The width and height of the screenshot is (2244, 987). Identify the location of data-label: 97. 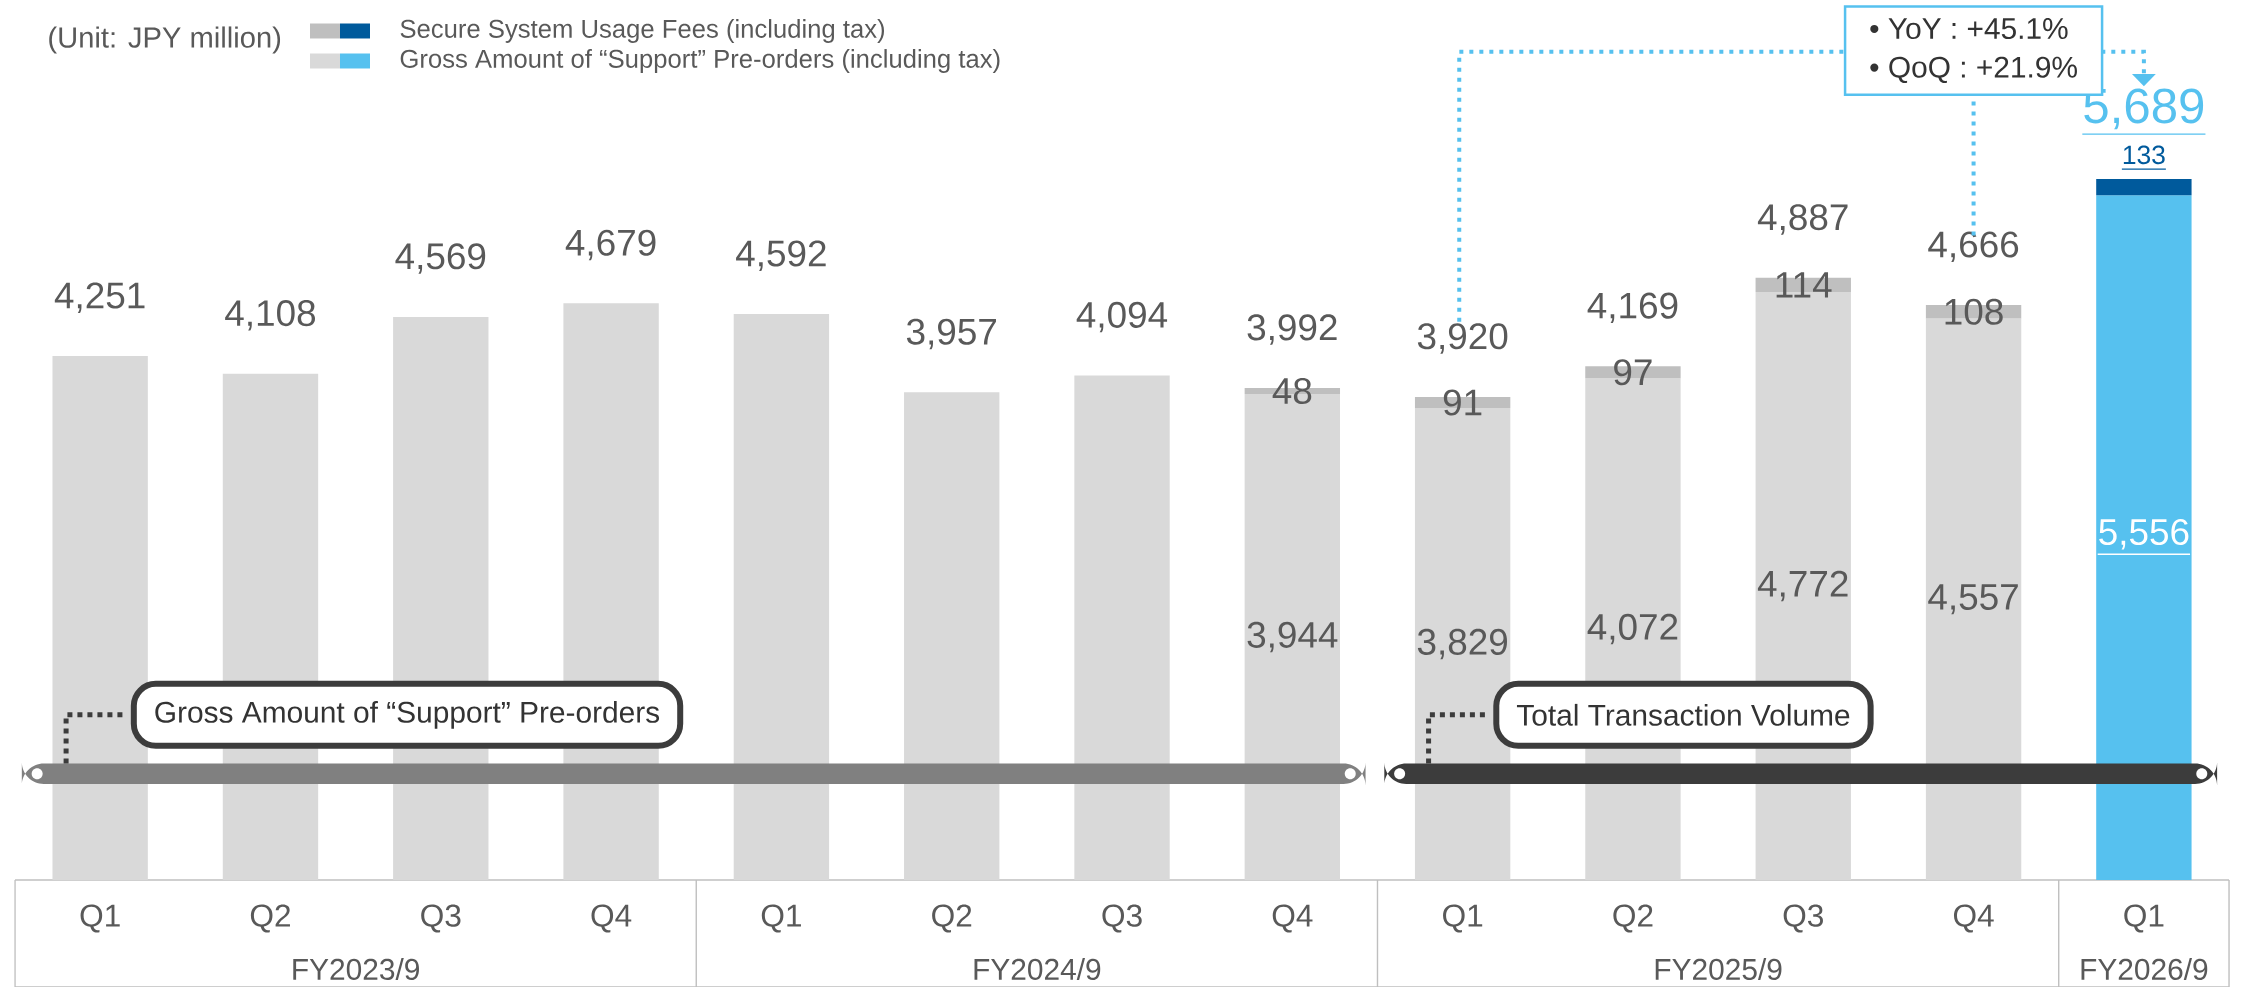
(1633, 372).